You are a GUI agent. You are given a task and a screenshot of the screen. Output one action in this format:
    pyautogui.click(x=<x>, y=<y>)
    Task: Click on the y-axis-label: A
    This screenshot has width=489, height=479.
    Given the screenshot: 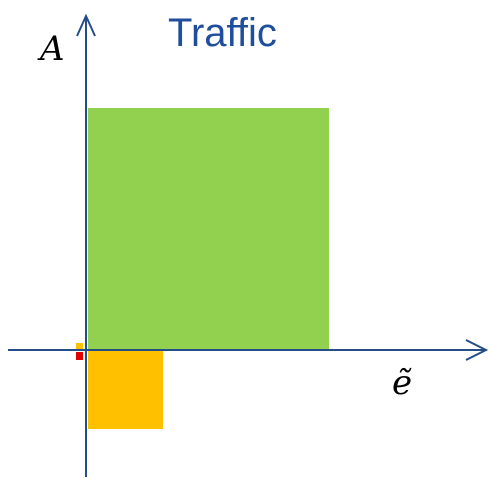 What is the action you would take?
    pyautogui.click(x=51, y=49)
    